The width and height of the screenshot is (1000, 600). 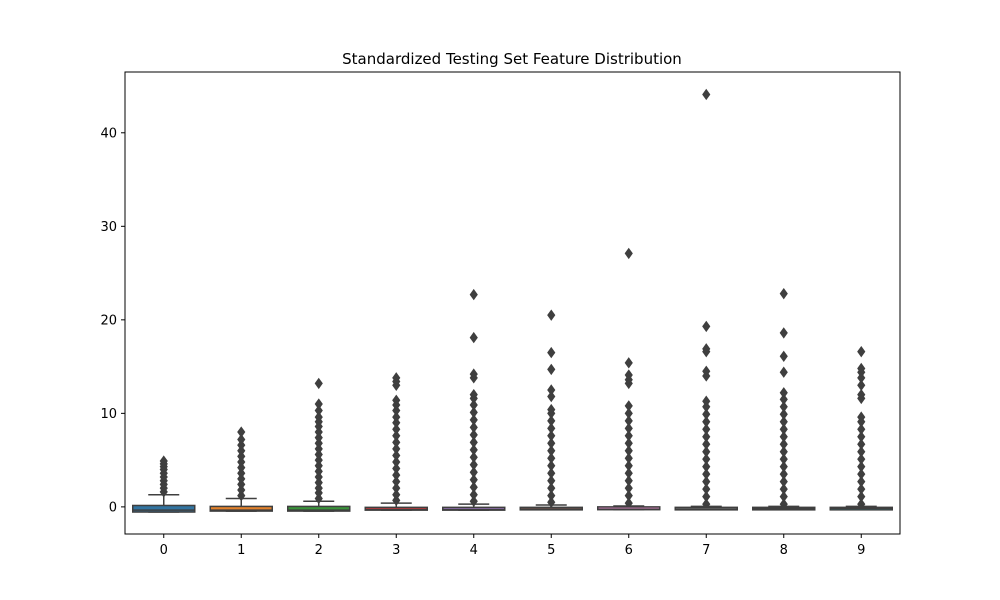 What do you see at coordinates (396, 550) in the screenshot?
I see `x-tick-label: 3` at bounding box center [396, 550].